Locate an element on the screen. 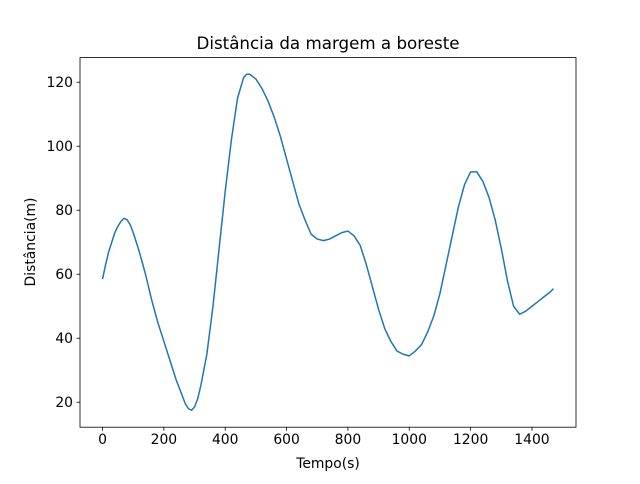 This screenshot has height=484, width=640. y-tick-label: 60 is located at coordinates (64, 275).